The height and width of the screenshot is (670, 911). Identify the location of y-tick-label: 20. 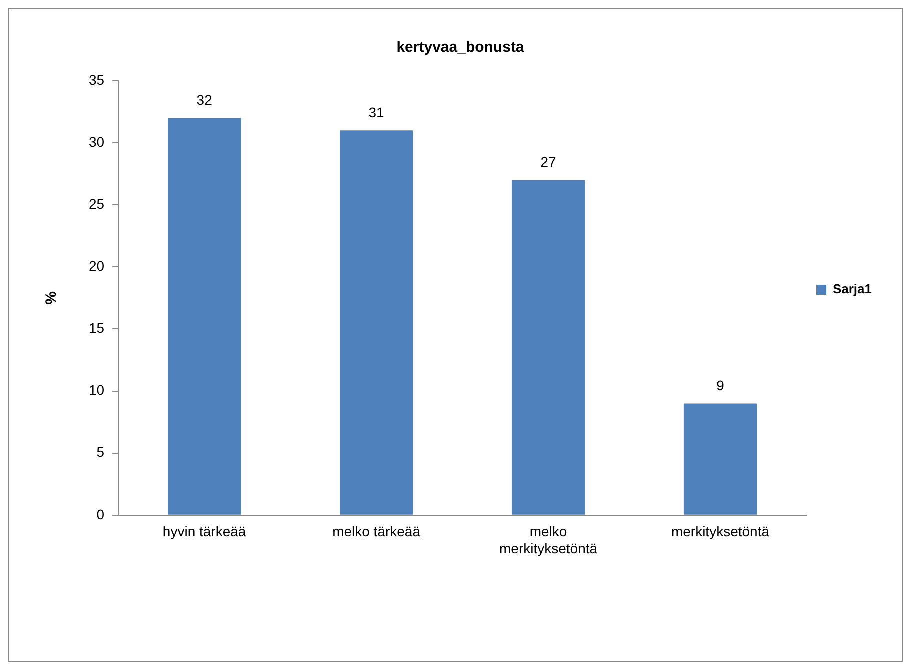
(96, 266).